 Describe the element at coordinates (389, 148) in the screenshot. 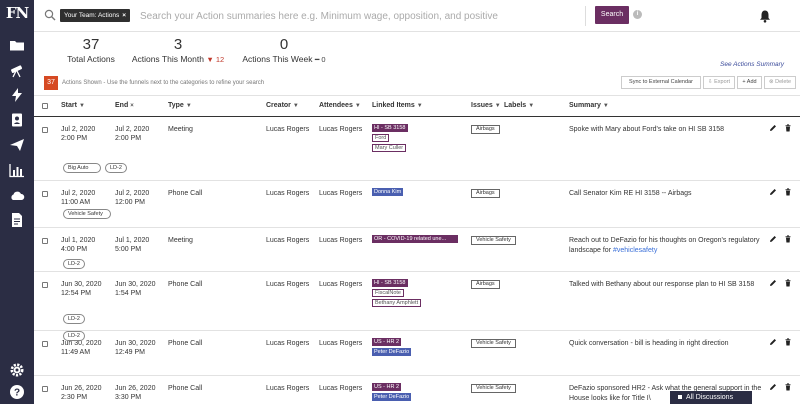

I see `linked-item-tag: Mary Culler` at that location.